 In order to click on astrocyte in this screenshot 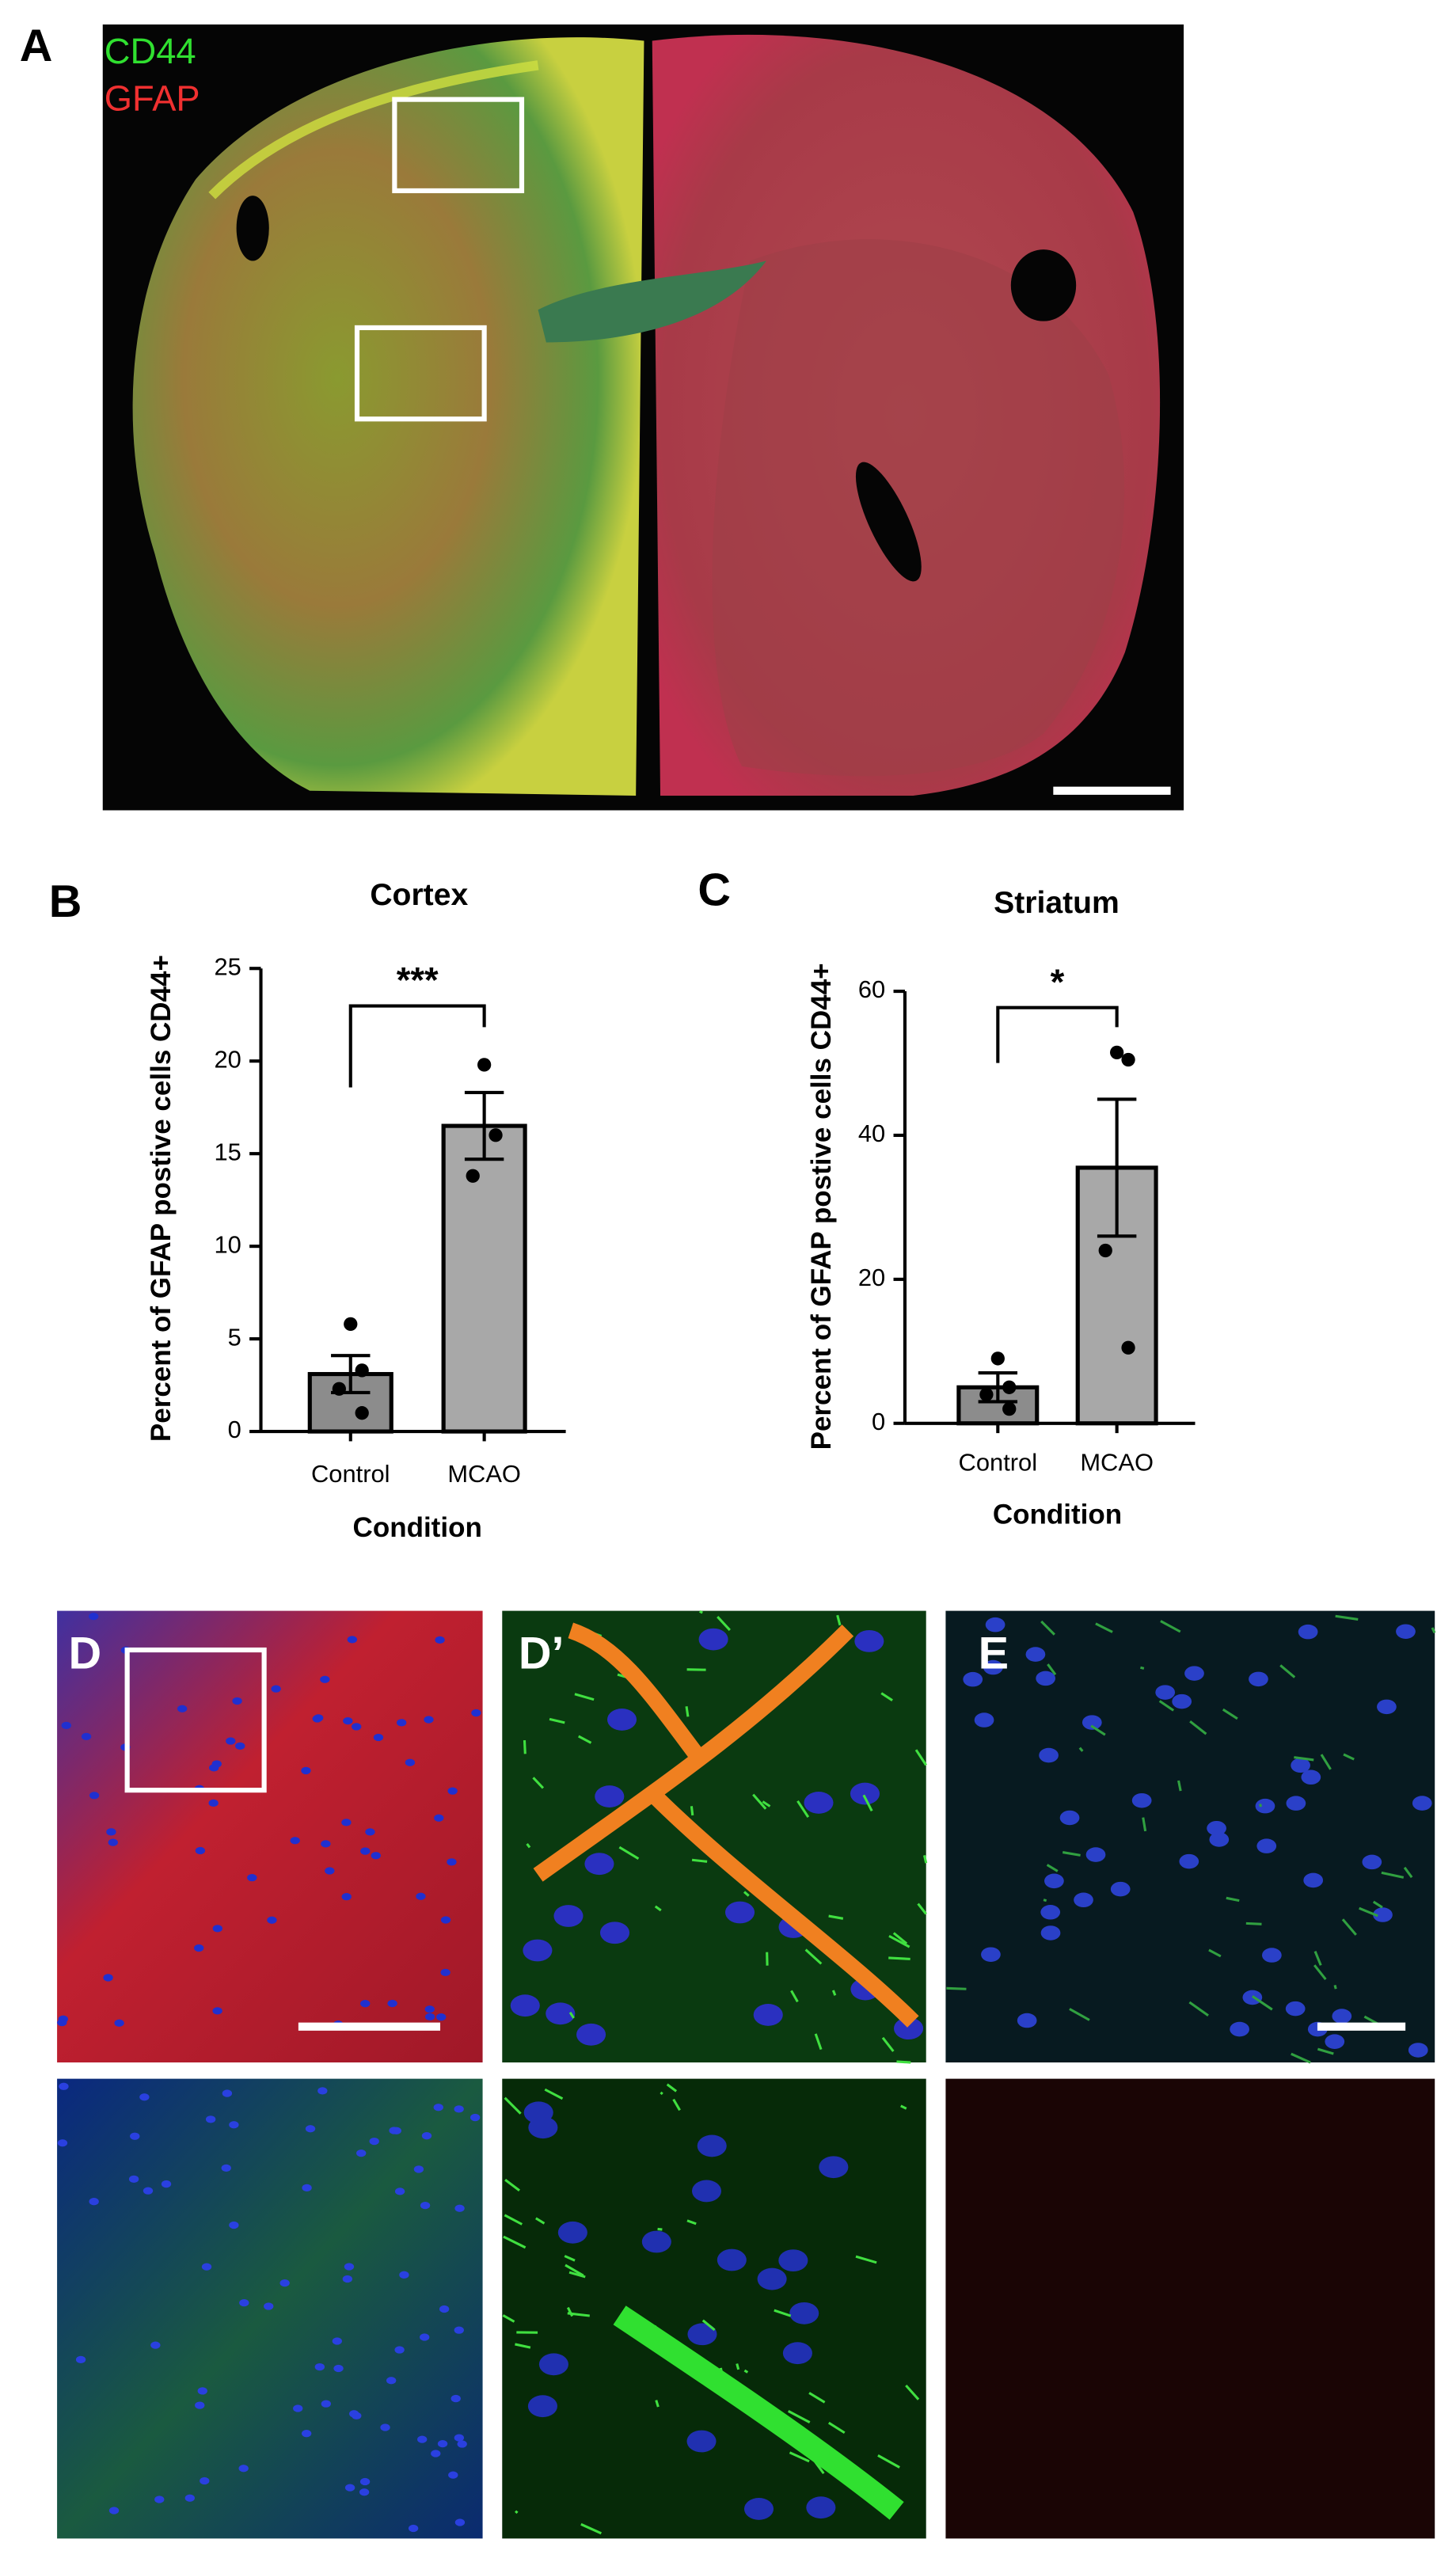, I will do `click(726, 1825)`.